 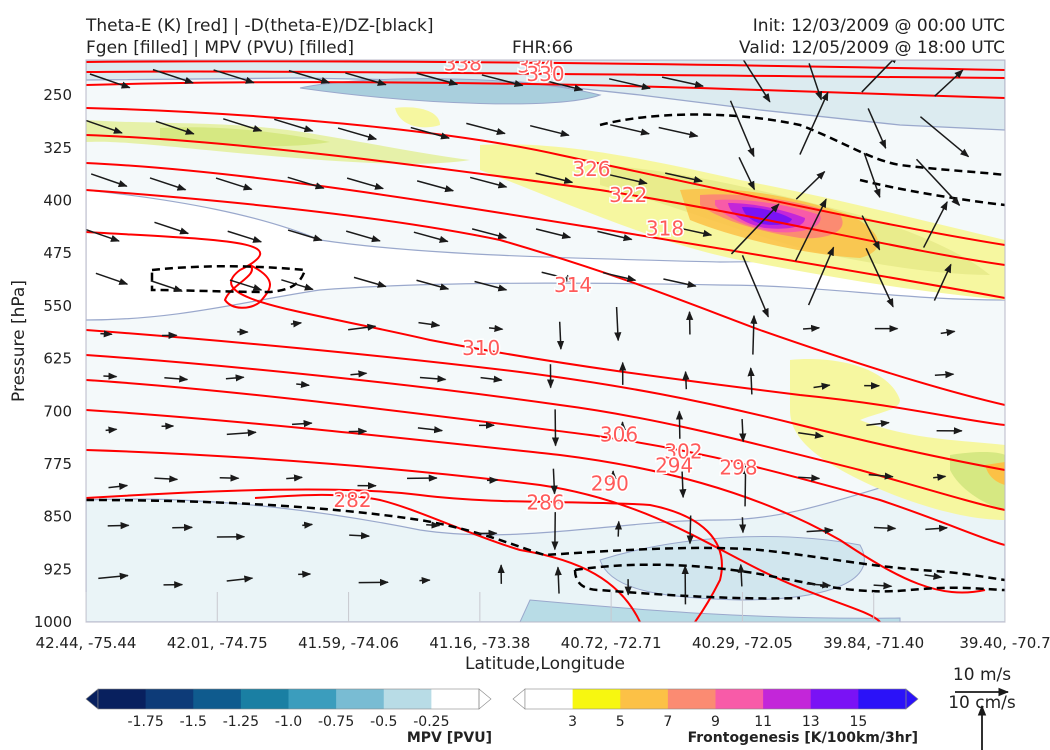 I want to click on colorbar-tick-label: 5, so click(x=620, y=722).